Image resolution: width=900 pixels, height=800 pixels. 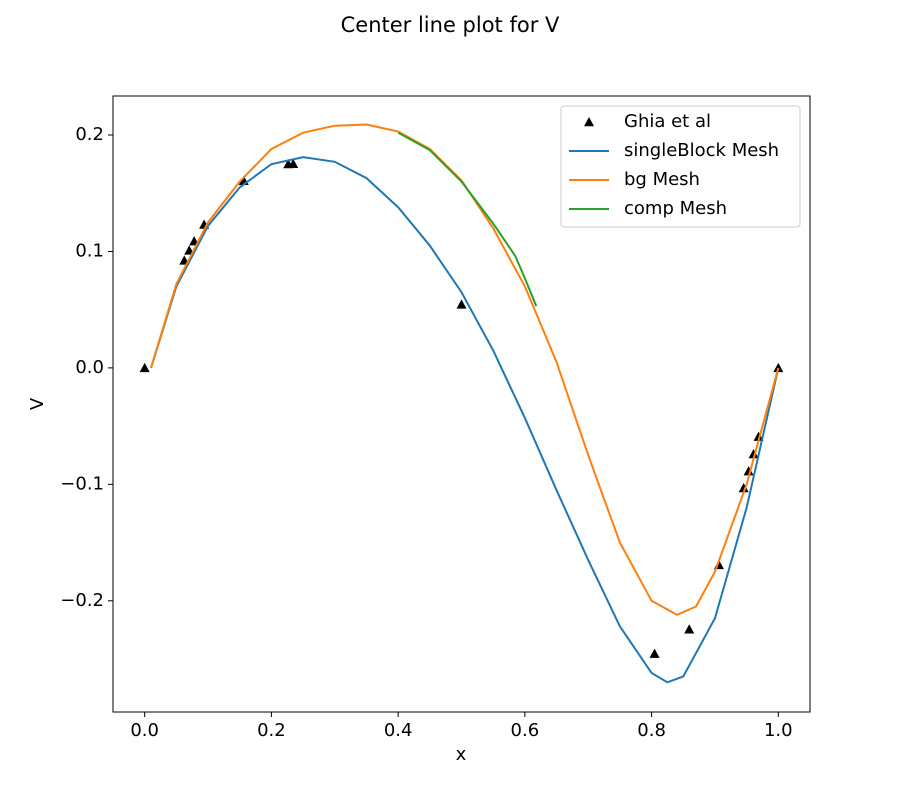 What do you see at coordinates (461, 754) in the screenshot?
I see `x-axis-label: x` at bounding box center [461, 754].